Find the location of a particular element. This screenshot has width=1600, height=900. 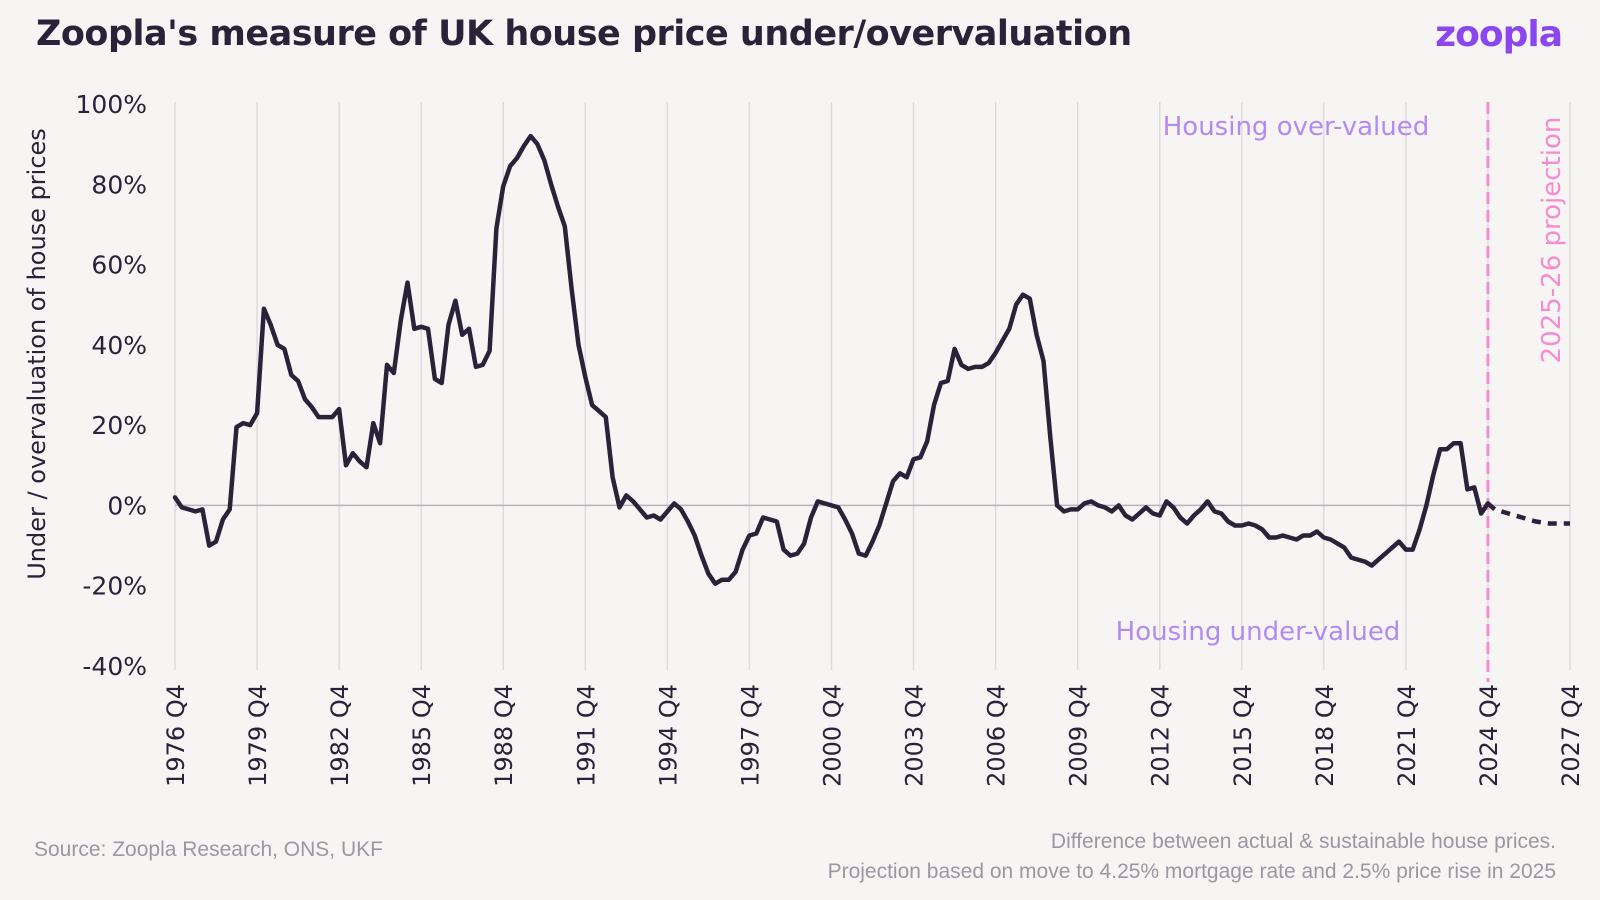

x-tick-label: 1988 Q4 is located at coordinates (504, 735).